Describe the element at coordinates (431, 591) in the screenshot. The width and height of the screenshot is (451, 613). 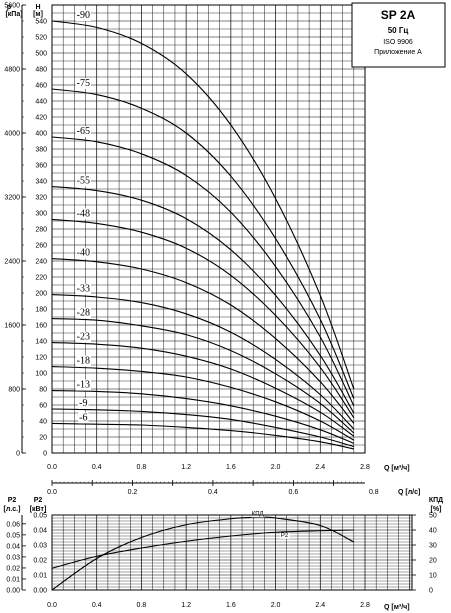
I see `eff-tick-label: 0` at that location.